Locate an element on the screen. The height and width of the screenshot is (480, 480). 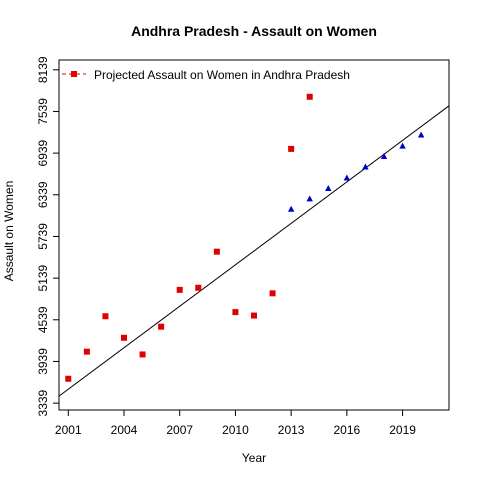
y-axis-ticks: 3339 3939 4539 5139 5739 6339 6939 7539 8139 is located at coordinates (47, 236).